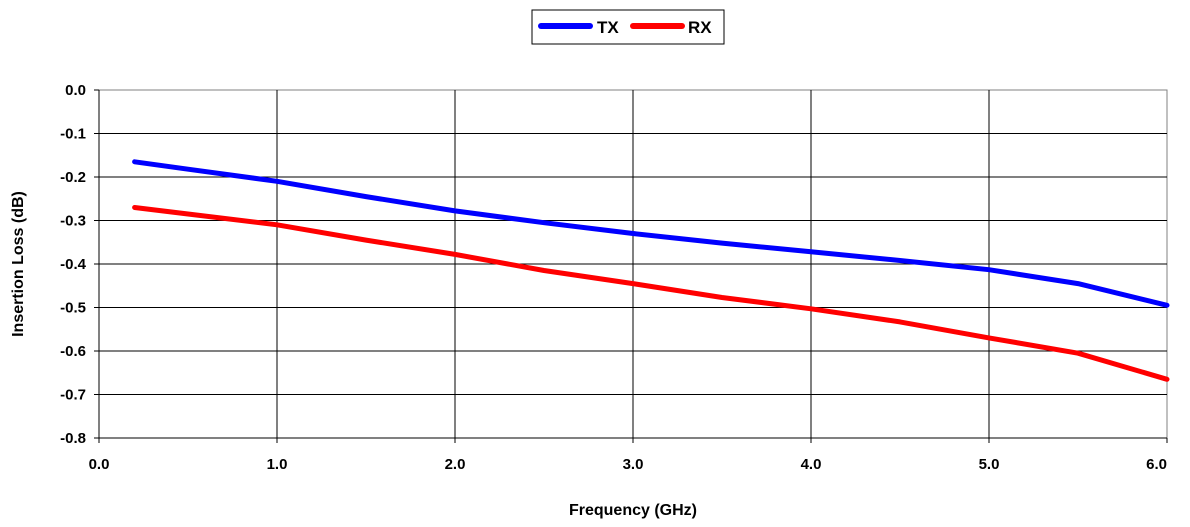 The height and width of the screenshot is (527, 1190). I want to click on y-tick-label: -0.5, so click(73, 308).